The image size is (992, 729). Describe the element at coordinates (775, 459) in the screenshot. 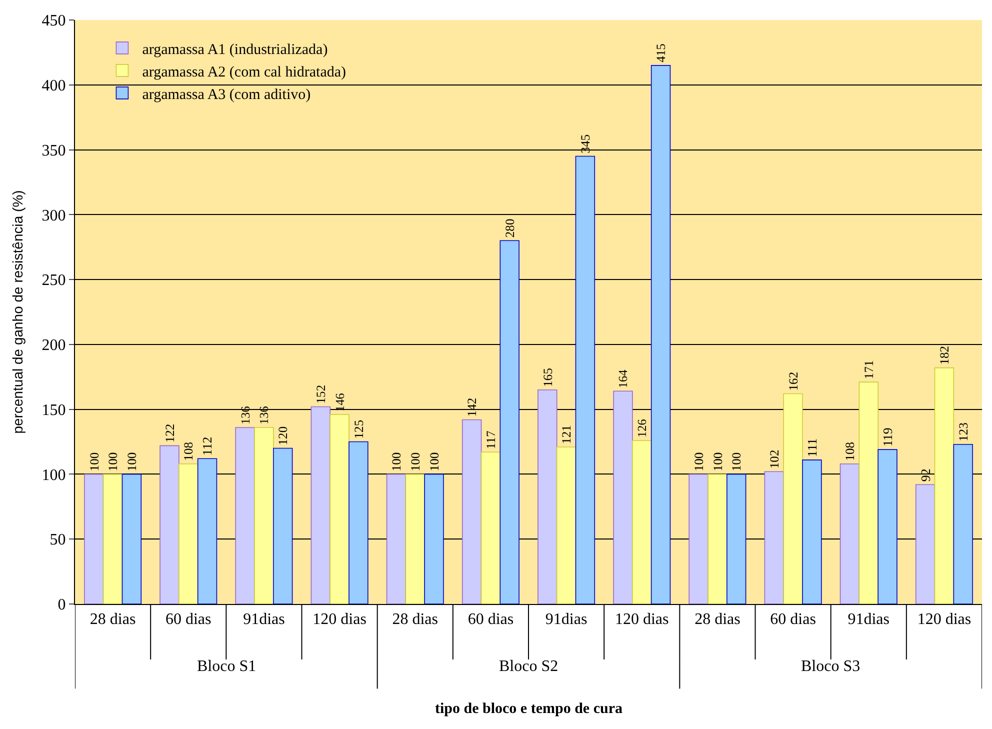

I see `data-label: 102` at that location.